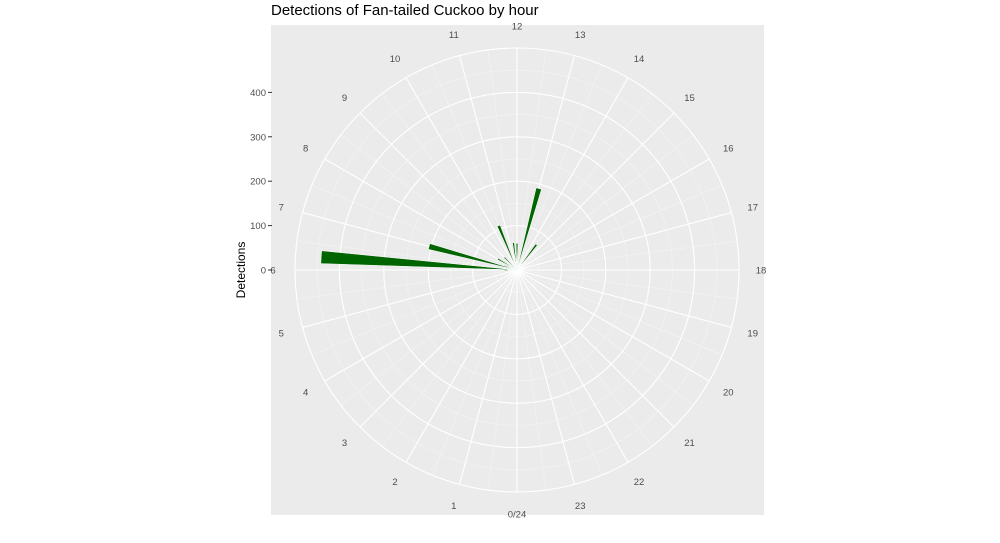  What do you see at coordinates (272, 271) in the screenshot?
I see `hour-label: 6` at bounding box center [272, 271].